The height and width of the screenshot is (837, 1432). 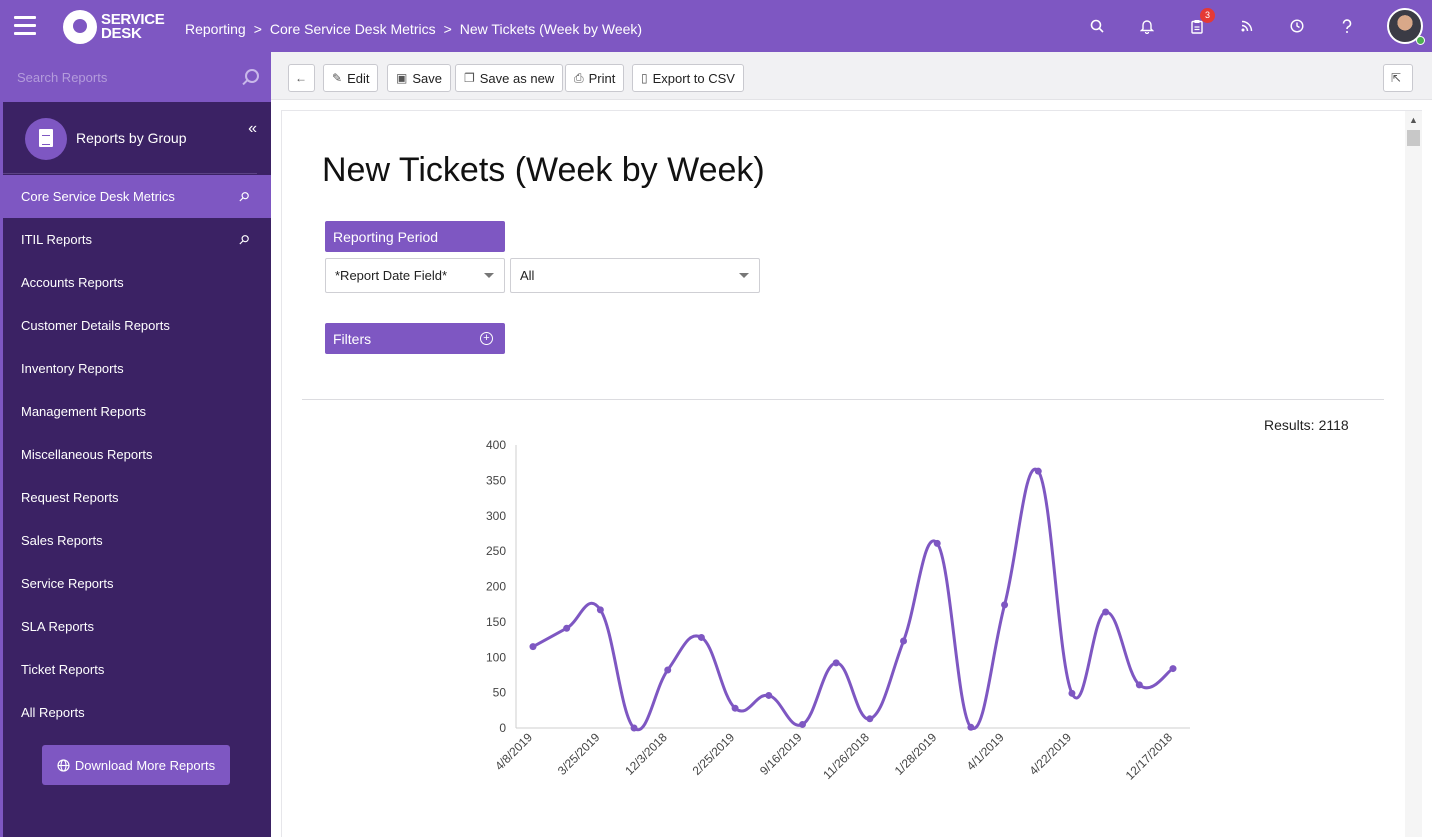 What do you see at coordinates (509, 78) in the screenshot?
I see `save-as-new-button: ❐ Save as new` at bounding box center [509, 78].